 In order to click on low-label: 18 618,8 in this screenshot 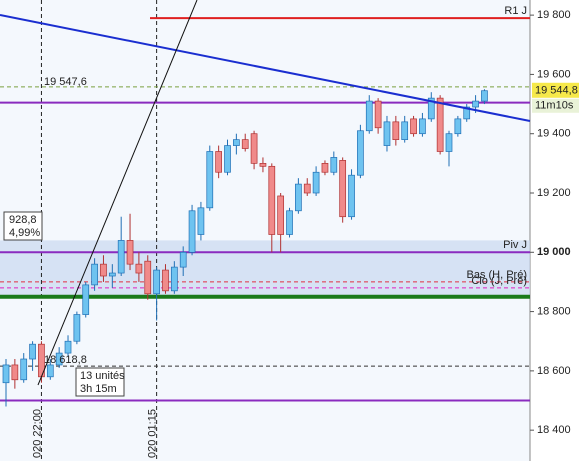, I will do `click(65, 360)`.